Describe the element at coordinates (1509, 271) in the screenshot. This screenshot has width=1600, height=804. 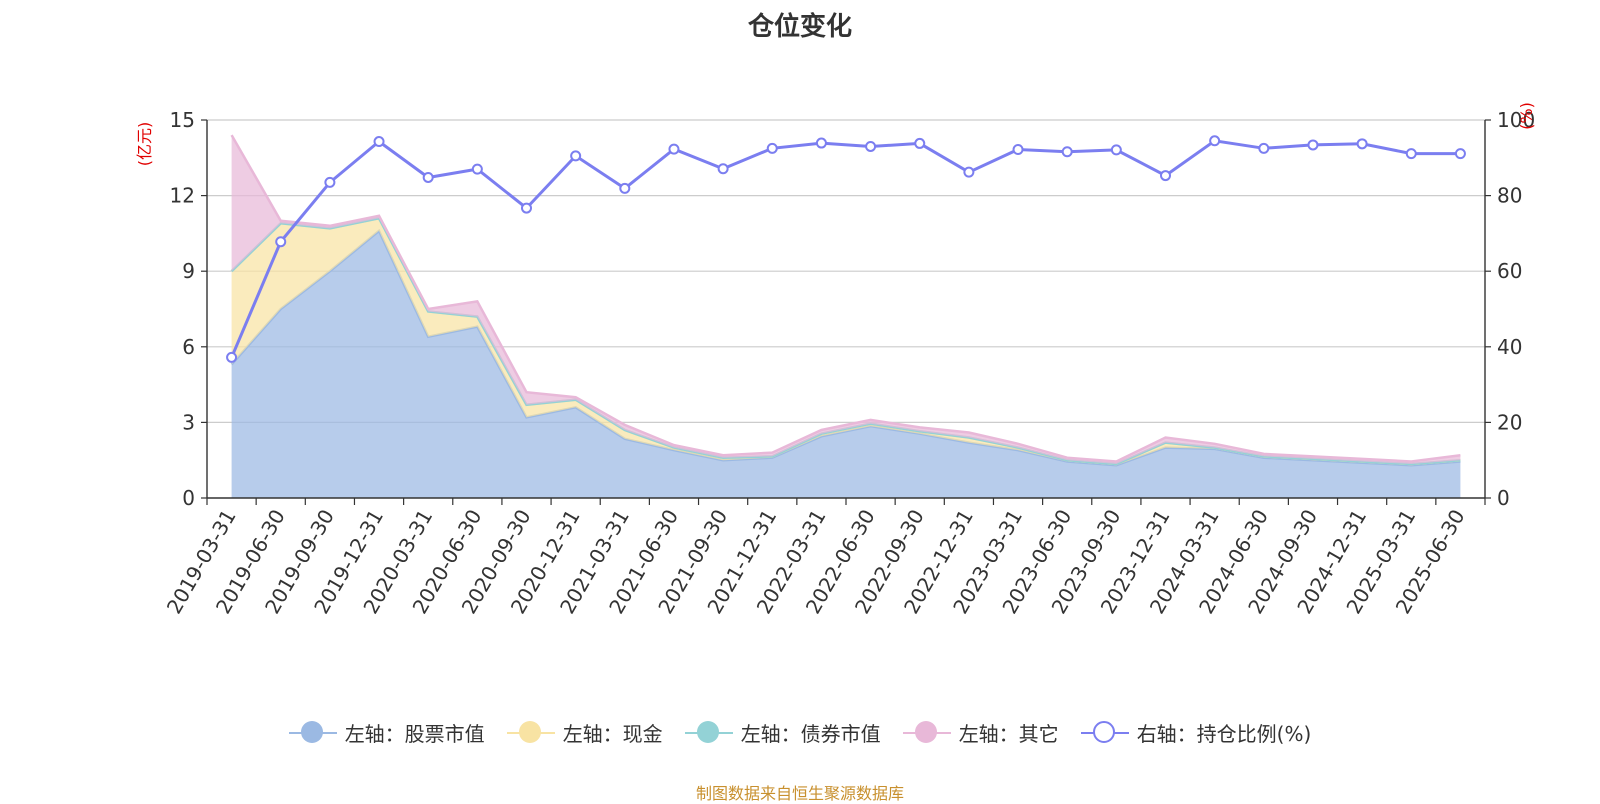
I see `right-tick-label: 60` at that location.